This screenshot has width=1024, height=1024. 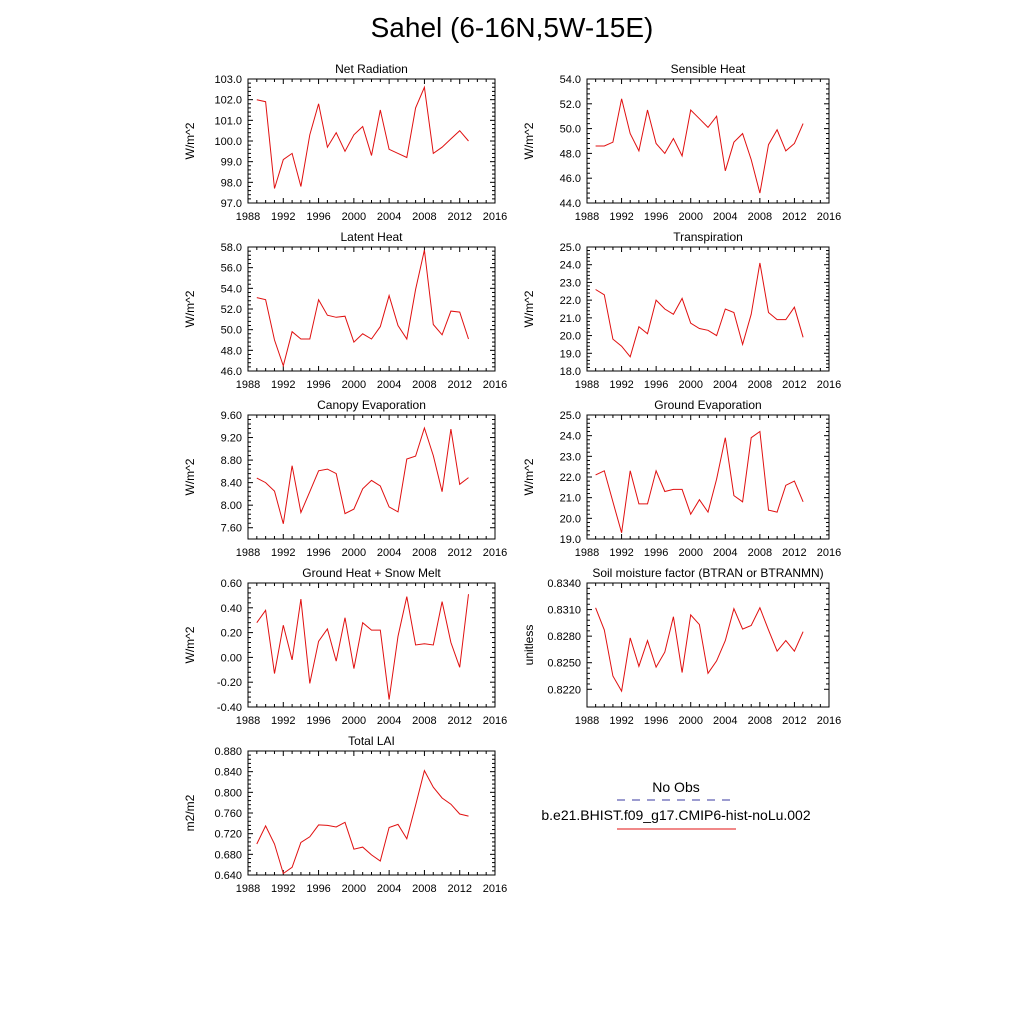 What do you see at coordinates (231, 584) in the screenshot?
I see `y-tick-label: 0.60` at bounding box center [231, 584].